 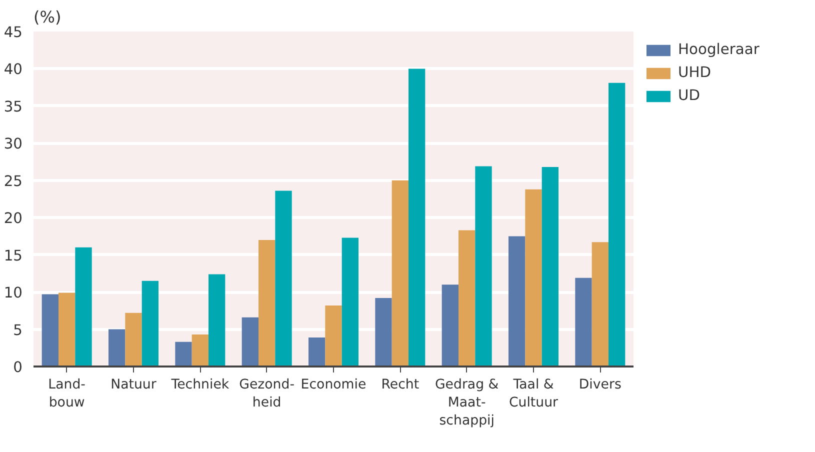 What do you see at coordinates (466, 403) in the screenshot?
I see `x-tick-label: Gedrag & Maat- schappij` at bounding box center [466, 403].